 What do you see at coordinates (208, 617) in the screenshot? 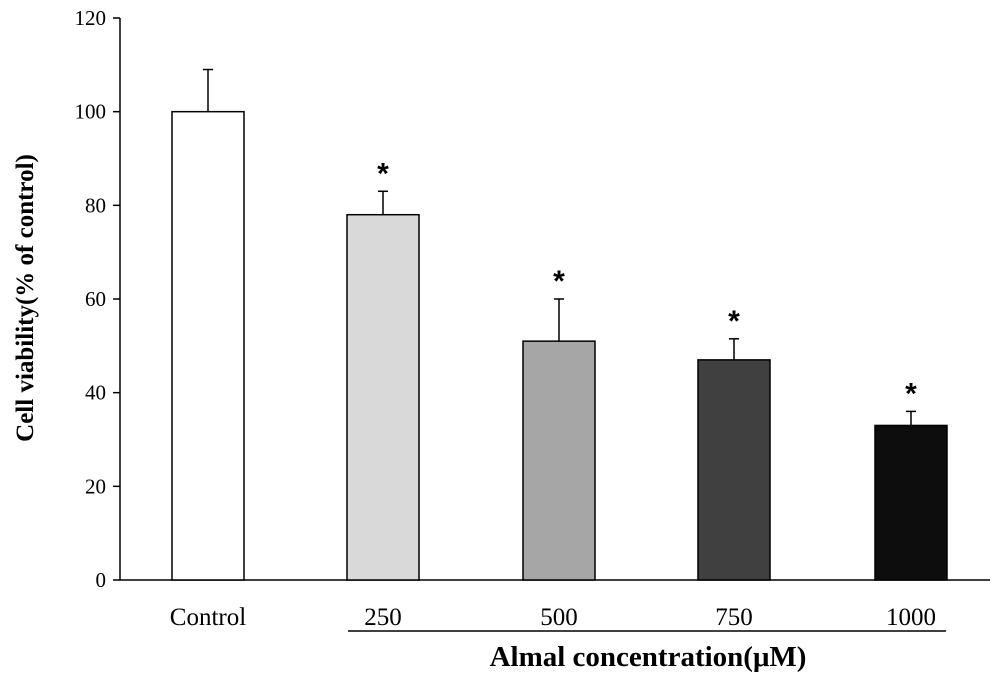
I see `x-category-label: Control` at bounding box center [208, 617].